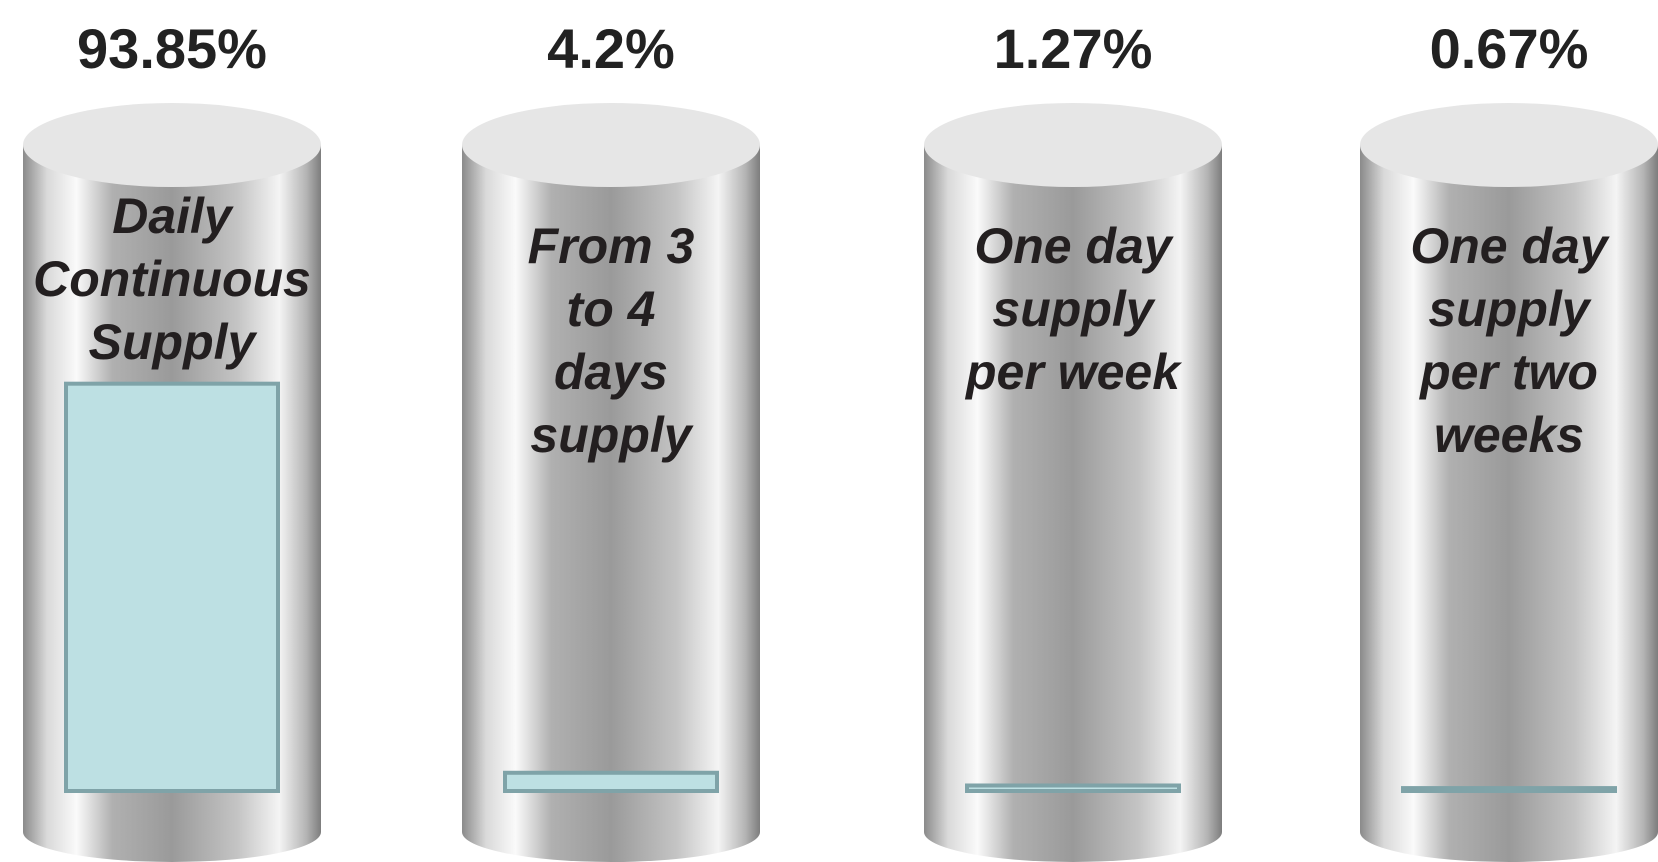 Image resolution: width=1658 pixels, height=862 pixels. What do you see at coordinates (1073, 48) in the screenshot?
I see `value-label: 1.27%` at bounding box center [1073, 48].